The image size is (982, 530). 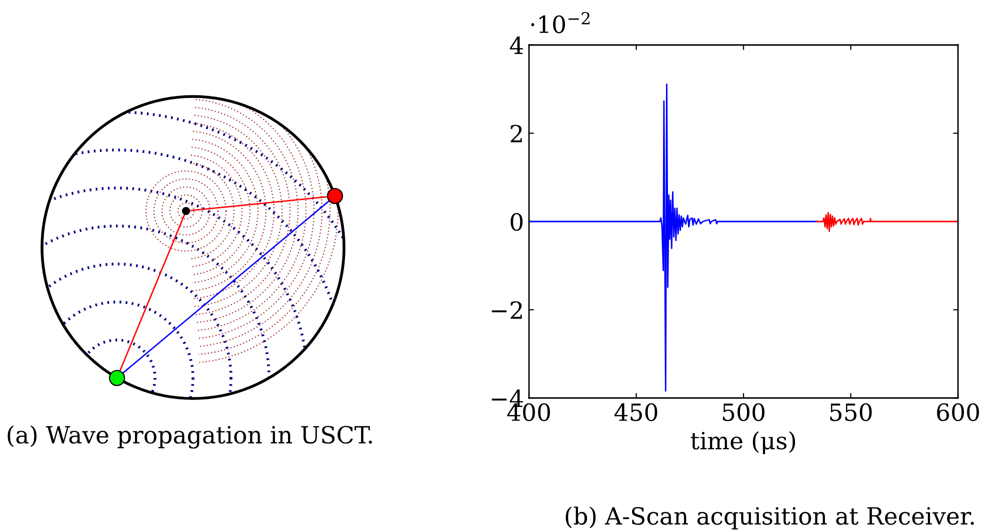 What do you see at coordinates (770, 518) in the screenshot?
I see `text: (b) A-Scan acquisition at Receiver.` at bounding box center [770, 518].